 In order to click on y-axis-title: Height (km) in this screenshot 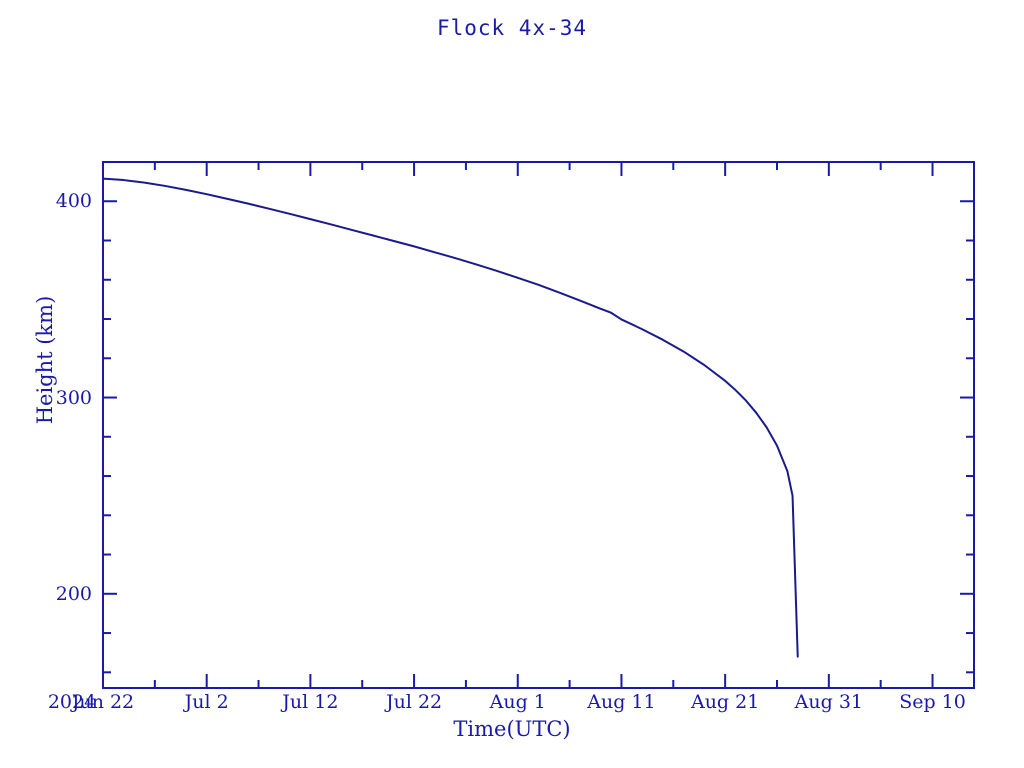, I will do `click(45, 360)`.